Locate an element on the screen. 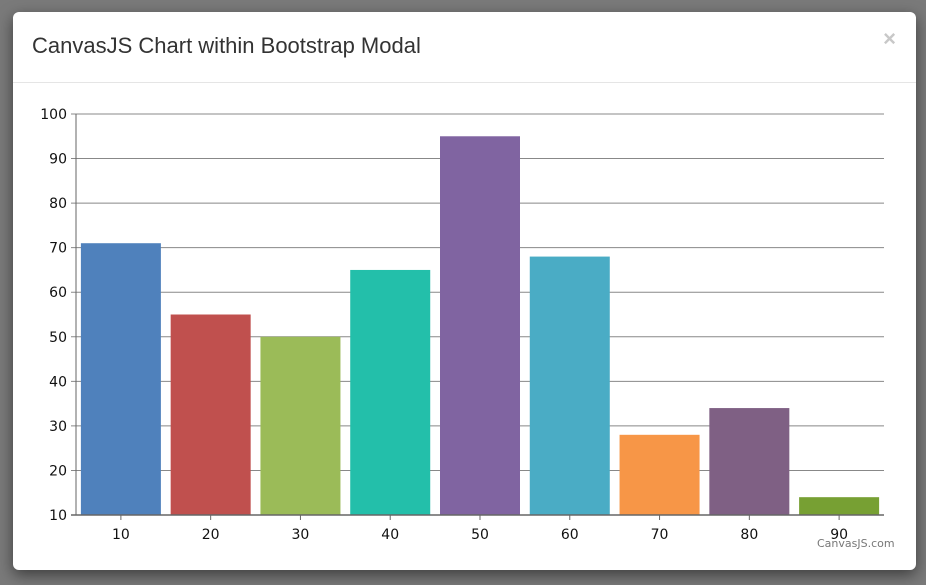 The image size is (926, 585). x-tick-label: 30 is located at coordinates (301, 535).